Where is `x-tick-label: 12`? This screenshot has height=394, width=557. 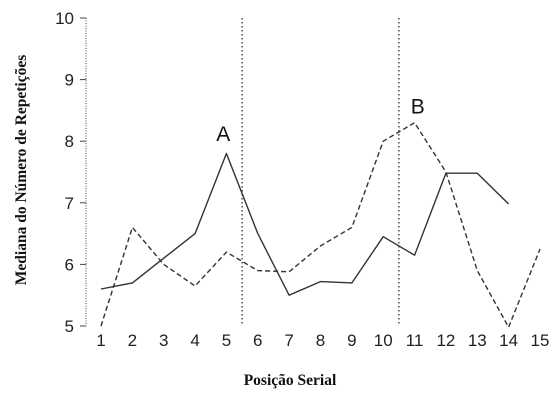 x-tick-label: 12 is located at coordinates (445, 340).